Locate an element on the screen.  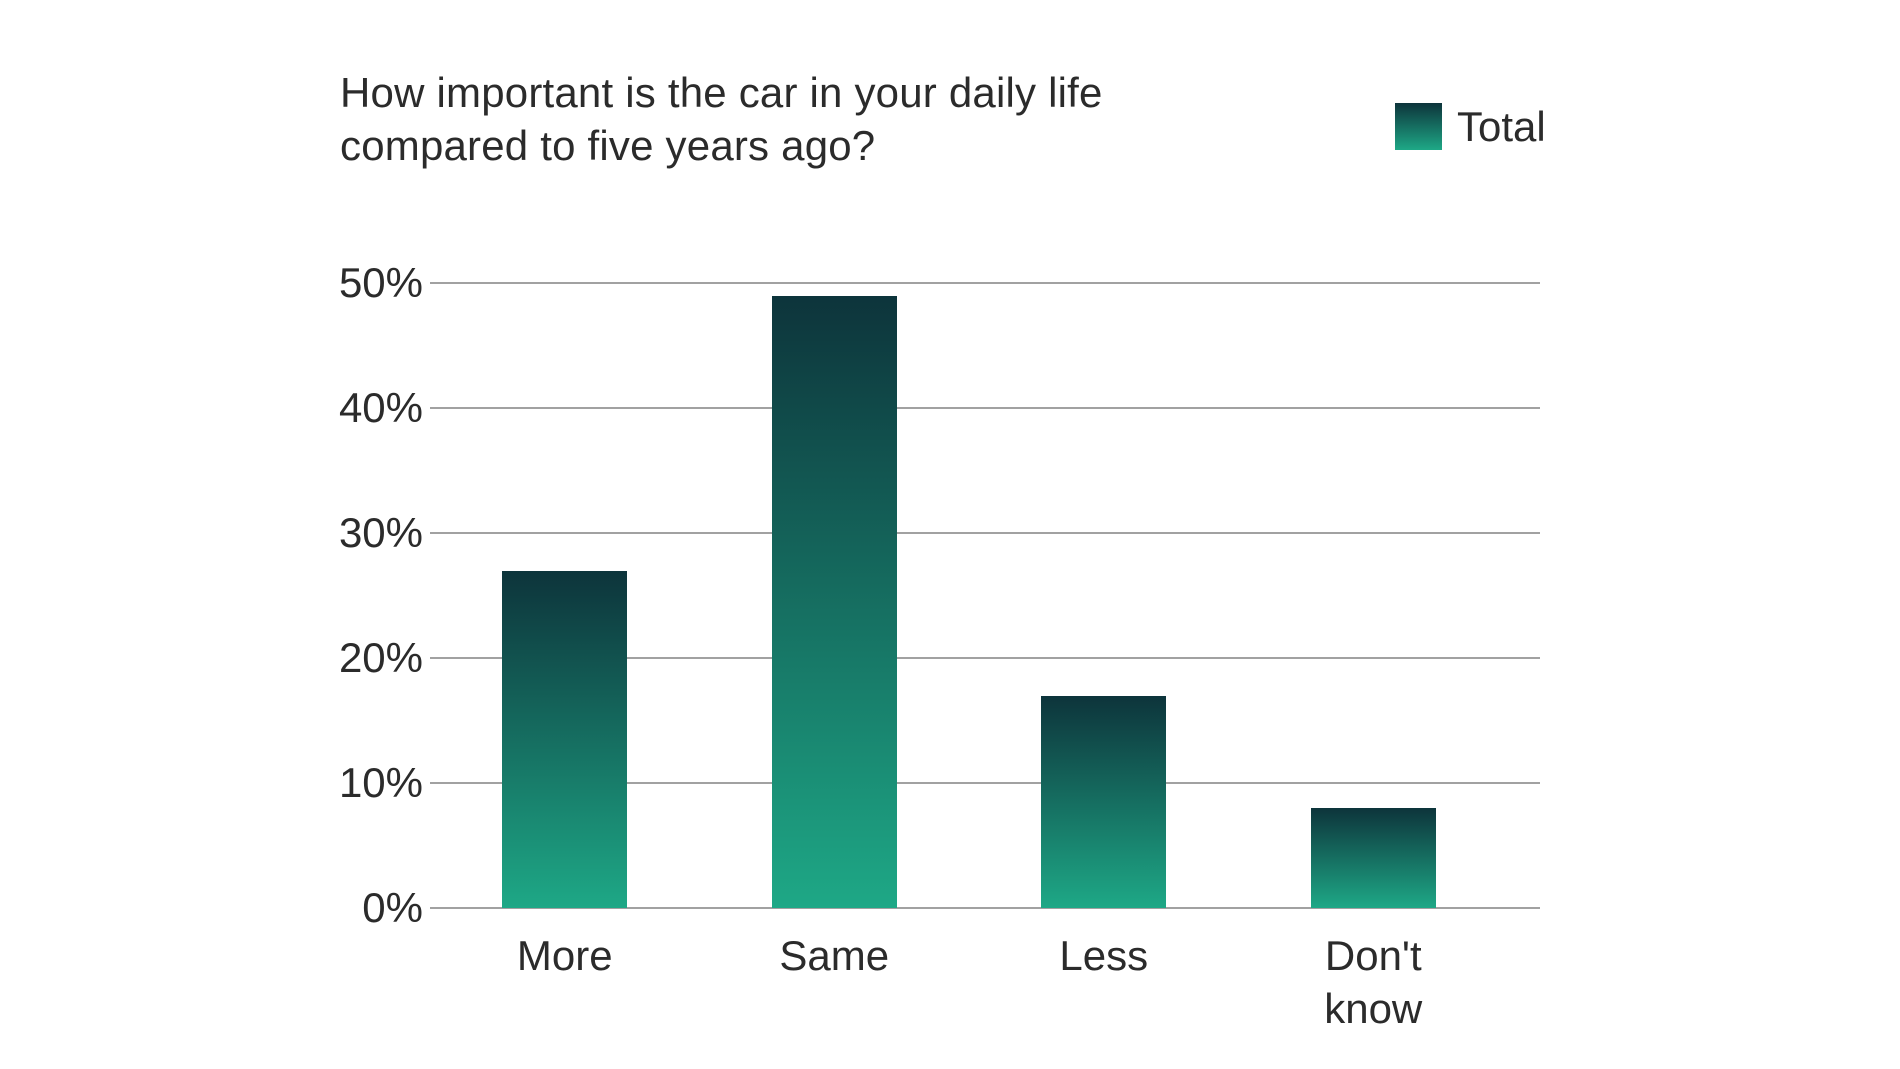
x-category-label-more: More is located at coordinates (564, 955).